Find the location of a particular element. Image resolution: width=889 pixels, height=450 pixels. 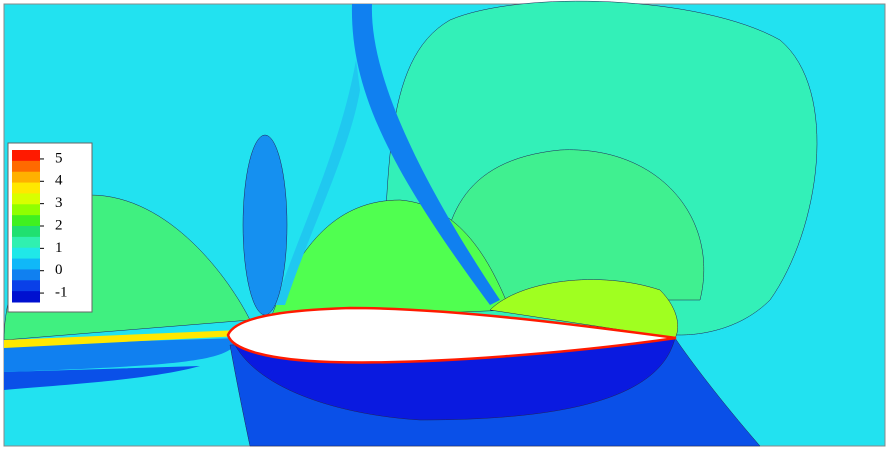

shear-layer is located at coordinates (122, 339).